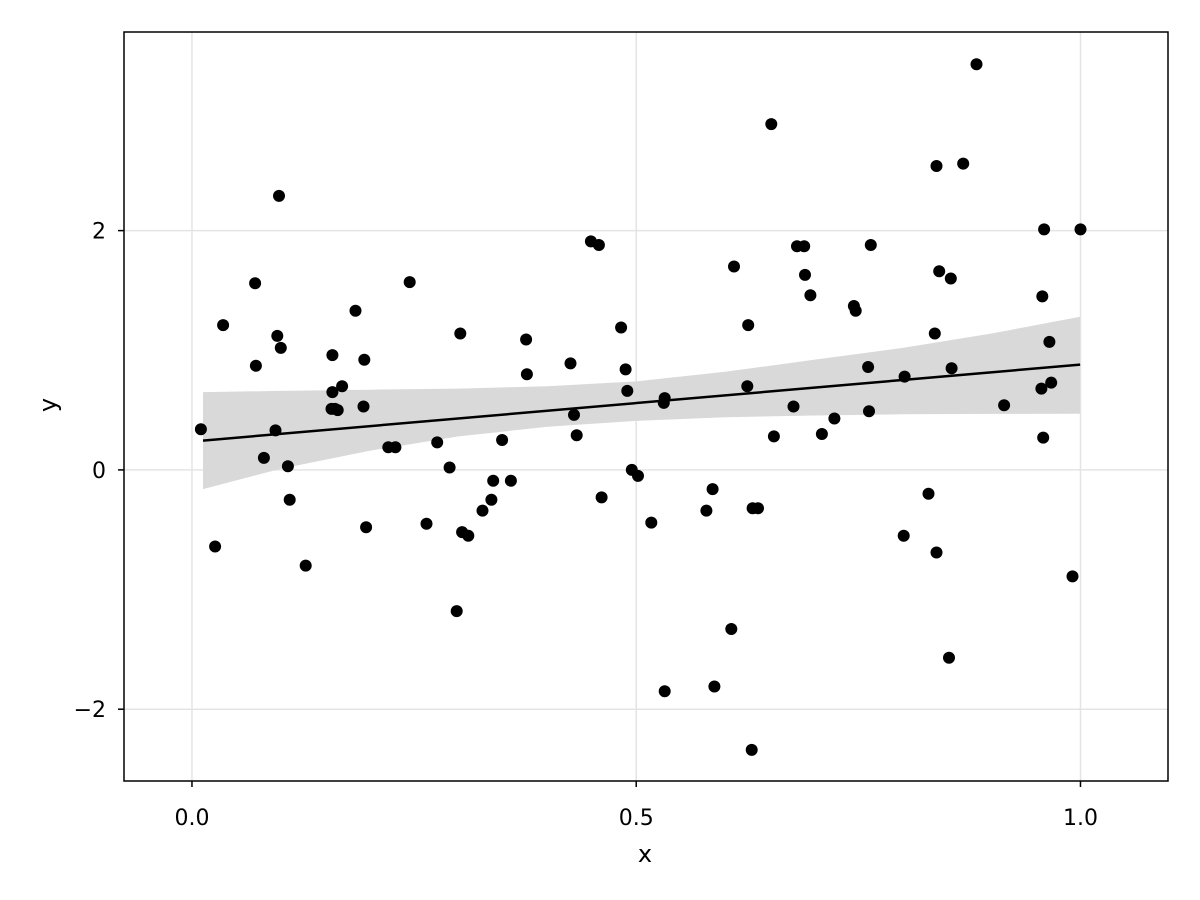 The width and height of the screenshot is (1200, 900). Describe the element at coordinates (99, 232) in the screenshot. I see `y-tick-label: 2` at that location.